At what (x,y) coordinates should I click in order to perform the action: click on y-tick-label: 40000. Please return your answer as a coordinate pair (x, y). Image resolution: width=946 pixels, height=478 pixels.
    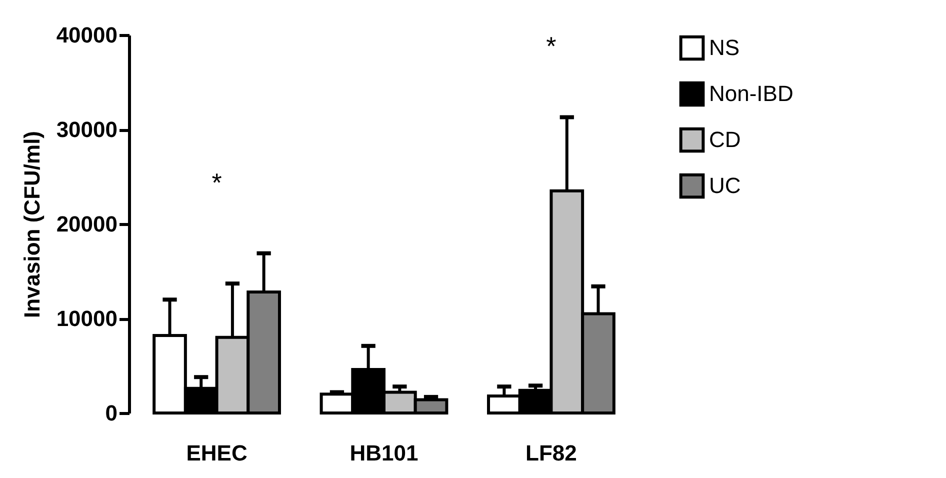
    Looking at the image, I should click on (87, 35).